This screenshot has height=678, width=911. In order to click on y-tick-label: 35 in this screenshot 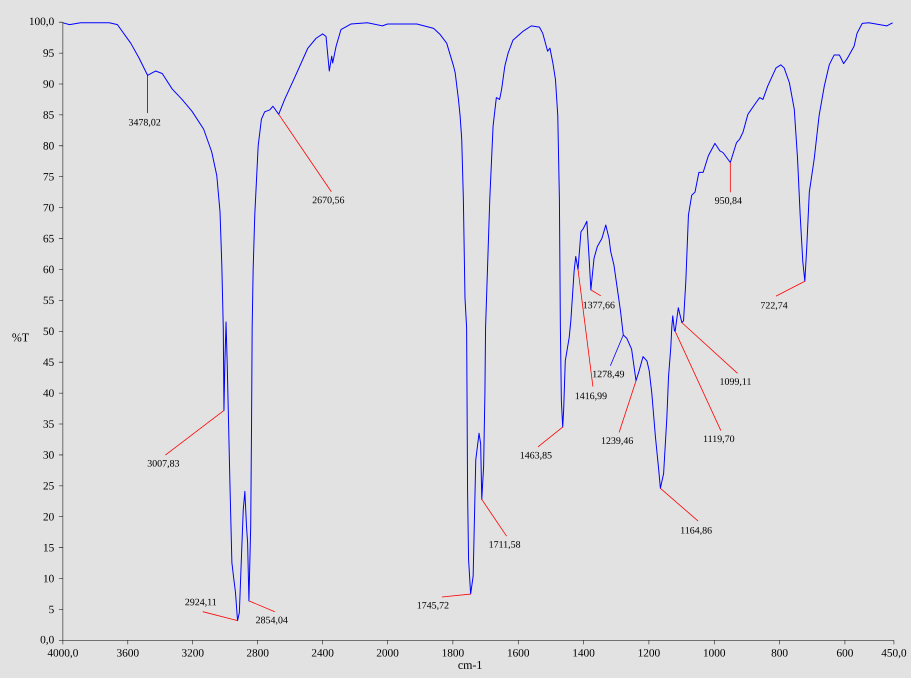, I will do `click(49, 424)`.